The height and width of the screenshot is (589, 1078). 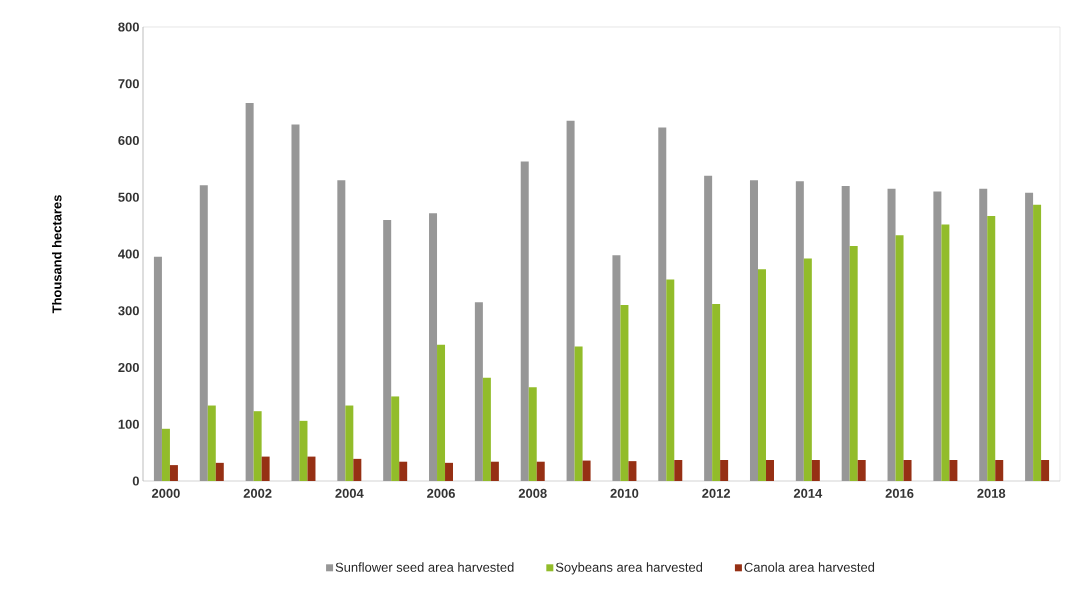 What do you see at coordinates (441, 493) in the screenshot?
I see `x-tick-label: 2006` at bounding box center [441, 493].